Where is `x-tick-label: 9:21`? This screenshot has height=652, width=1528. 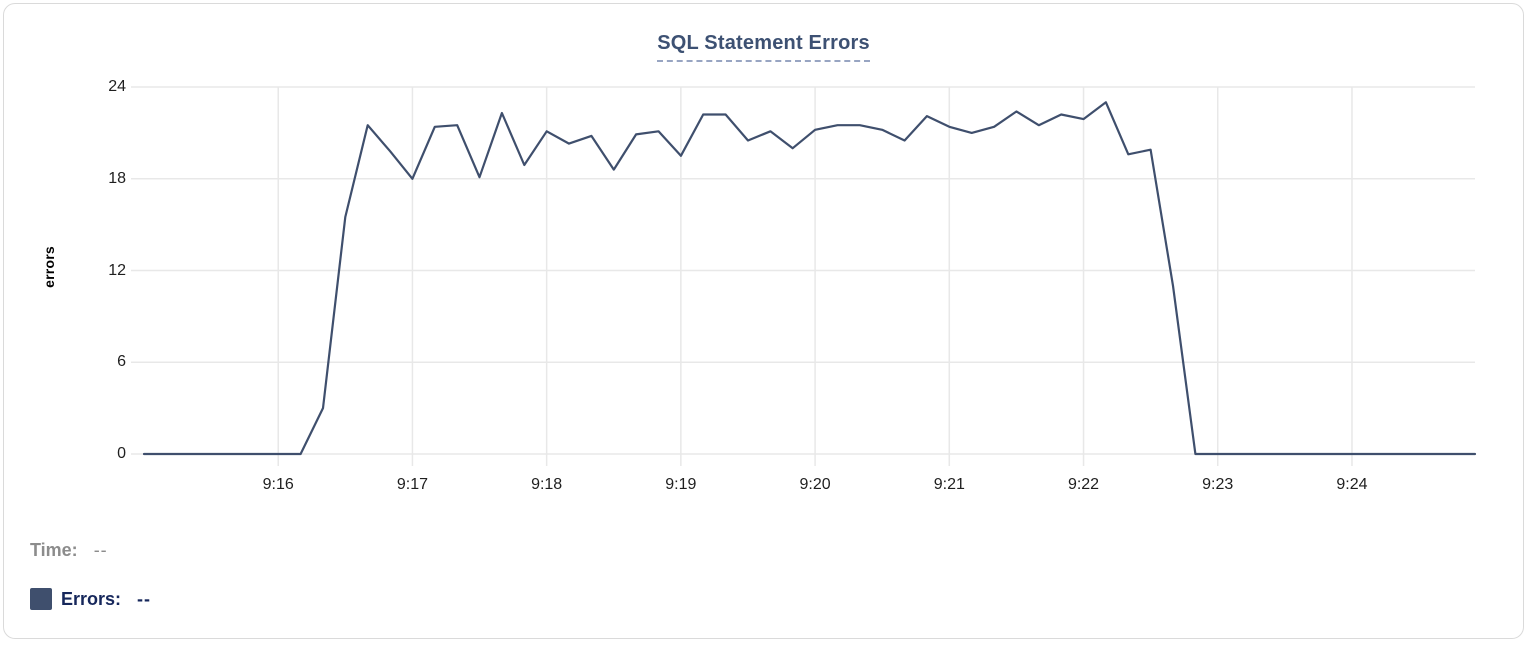
x-tick-label: 9:21 is located at coordinates (949, 484).